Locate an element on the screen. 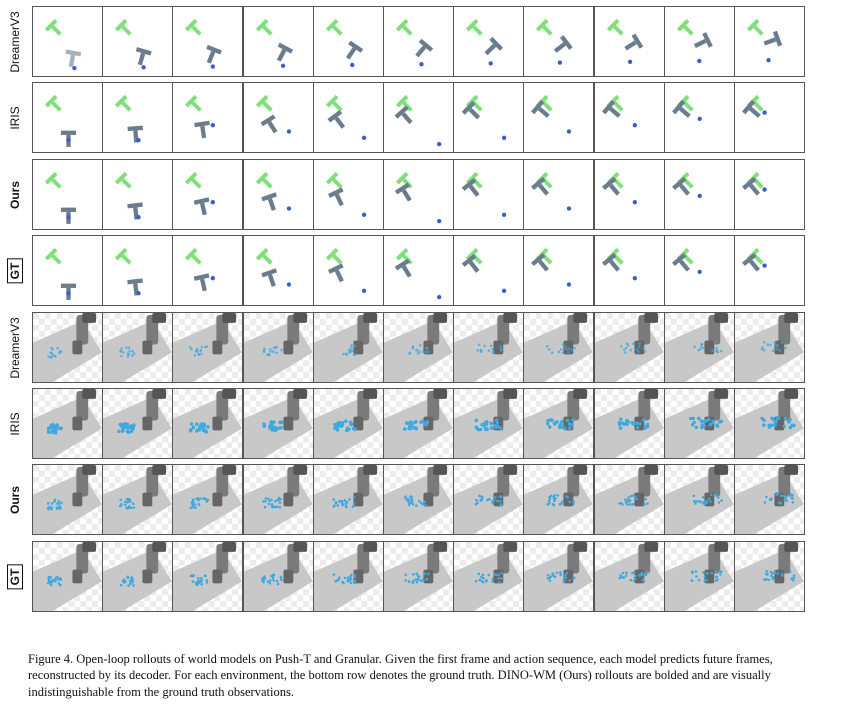 This screenshot has height=706, width=855. row-label: IRIS is located at coordinates (15, 117).